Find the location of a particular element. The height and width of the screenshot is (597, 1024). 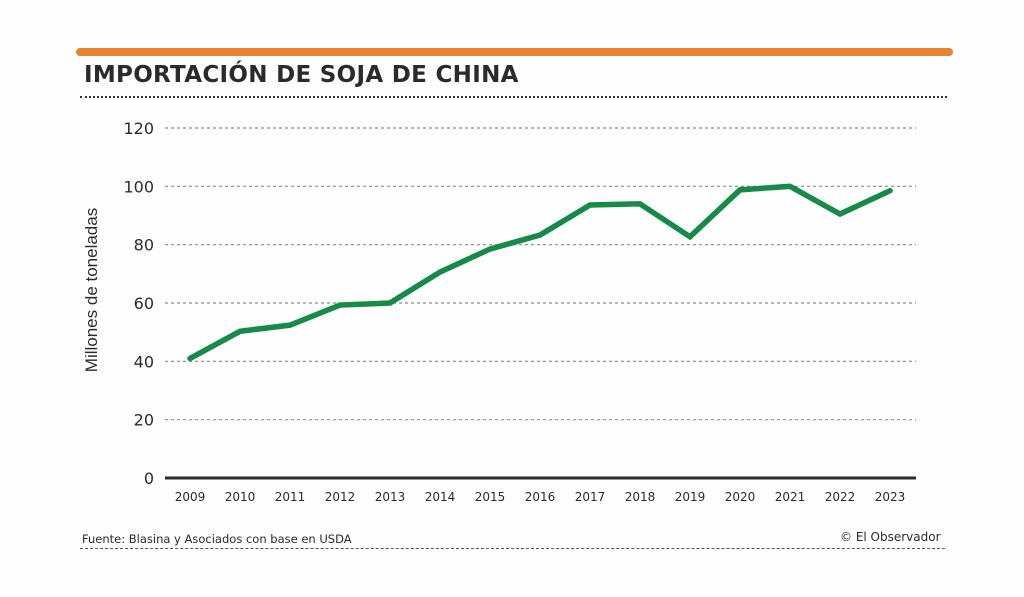

y-tick-label: 60 is located at coordinates (144, 303).